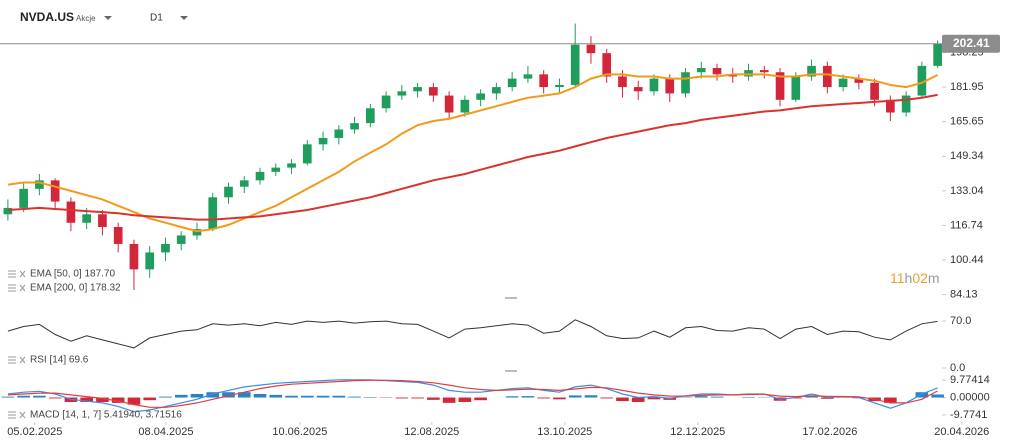 This screenshot has height=447, width=1013. What do you see at coordinates (967, 156) in the screenshot?
I see `y-tick-label: 149.34` at bounding box center [967, 156].